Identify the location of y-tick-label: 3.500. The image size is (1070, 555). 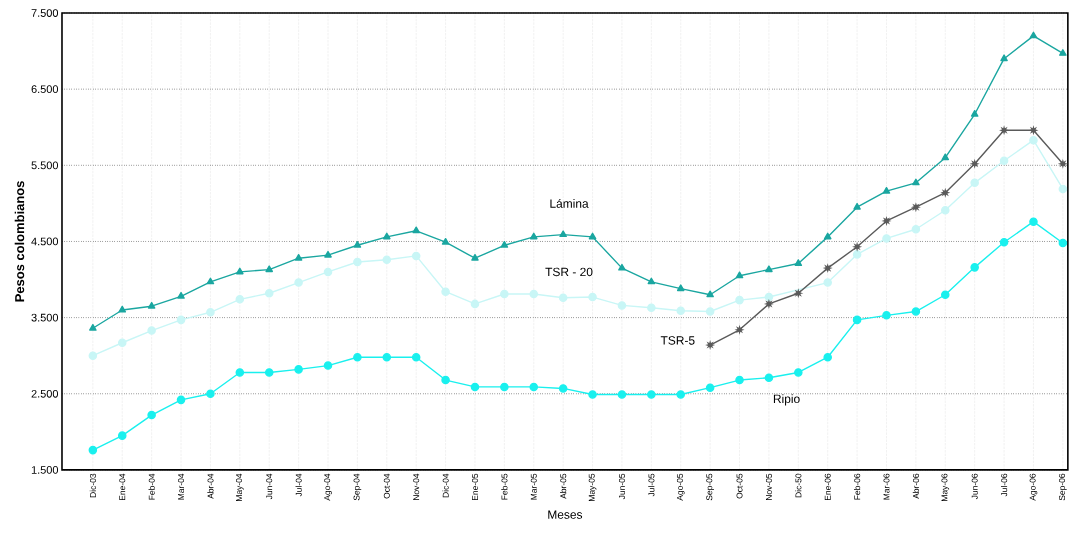
(45, 317).